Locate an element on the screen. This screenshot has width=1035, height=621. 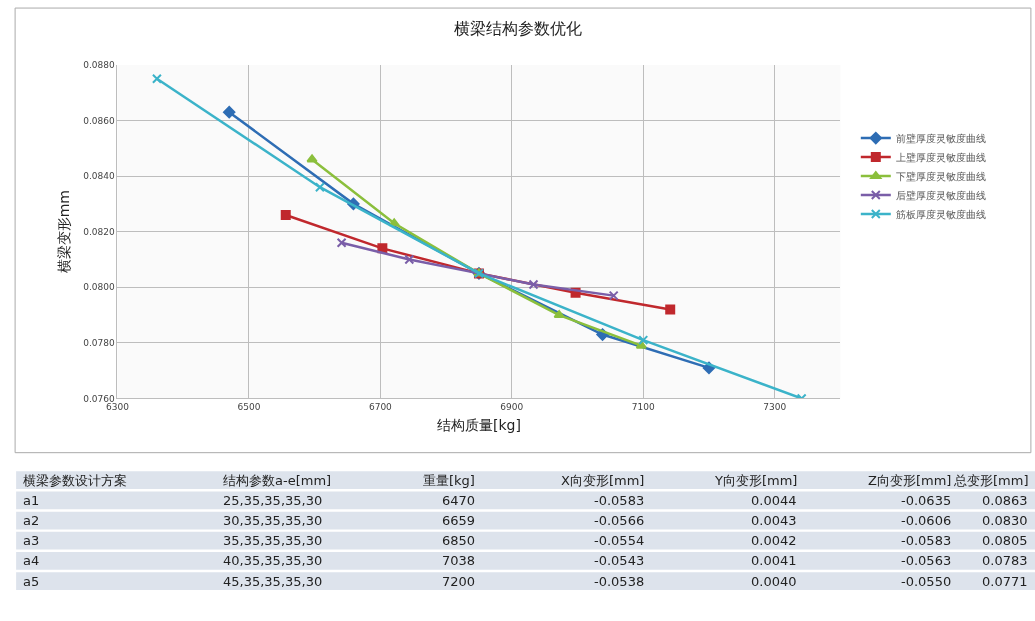
text: 0.0040 is located at coordinates (774, 581).